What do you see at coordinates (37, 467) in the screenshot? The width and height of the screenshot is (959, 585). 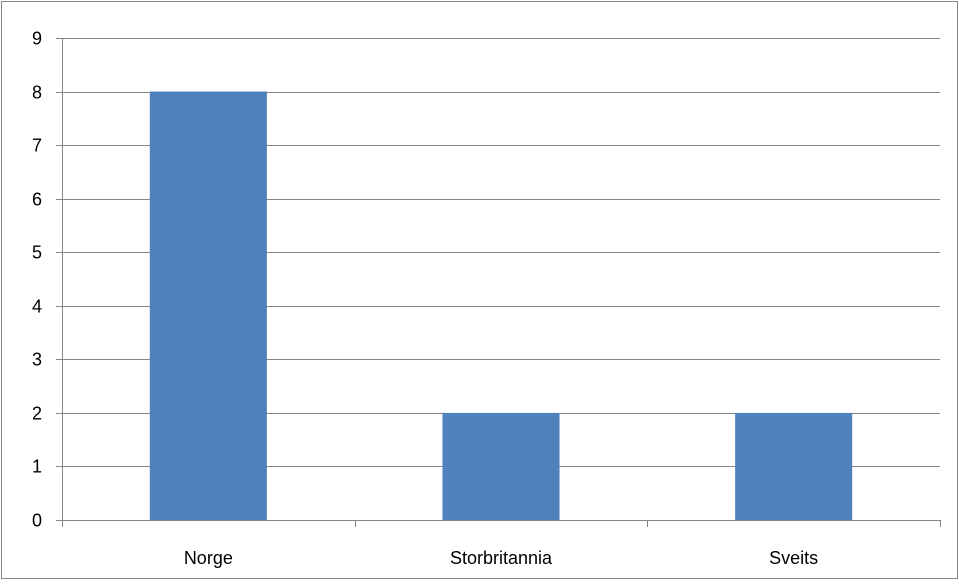 I see `y-tick-label: 1` at bounding box center [37, 467].